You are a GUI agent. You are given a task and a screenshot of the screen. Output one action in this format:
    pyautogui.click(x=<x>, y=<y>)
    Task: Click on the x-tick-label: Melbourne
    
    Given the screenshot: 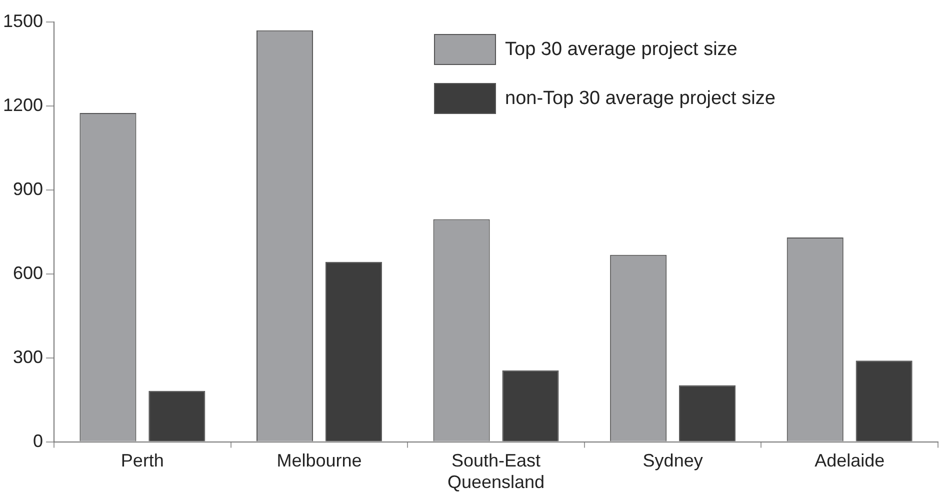 What is the action you would take?
    pyautogui.click(x=319, y=460)
    